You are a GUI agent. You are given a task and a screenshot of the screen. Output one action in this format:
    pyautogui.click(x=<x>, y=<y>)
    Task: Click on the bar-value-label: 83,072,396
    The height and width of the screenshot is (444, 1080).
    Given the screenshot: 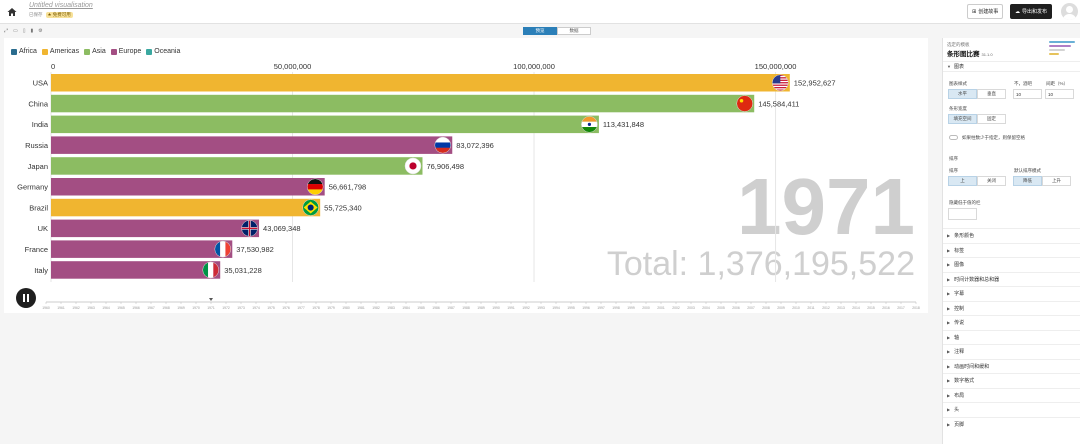 What is the action you would take?
    pyautogui.click(x=475, y=145)
    